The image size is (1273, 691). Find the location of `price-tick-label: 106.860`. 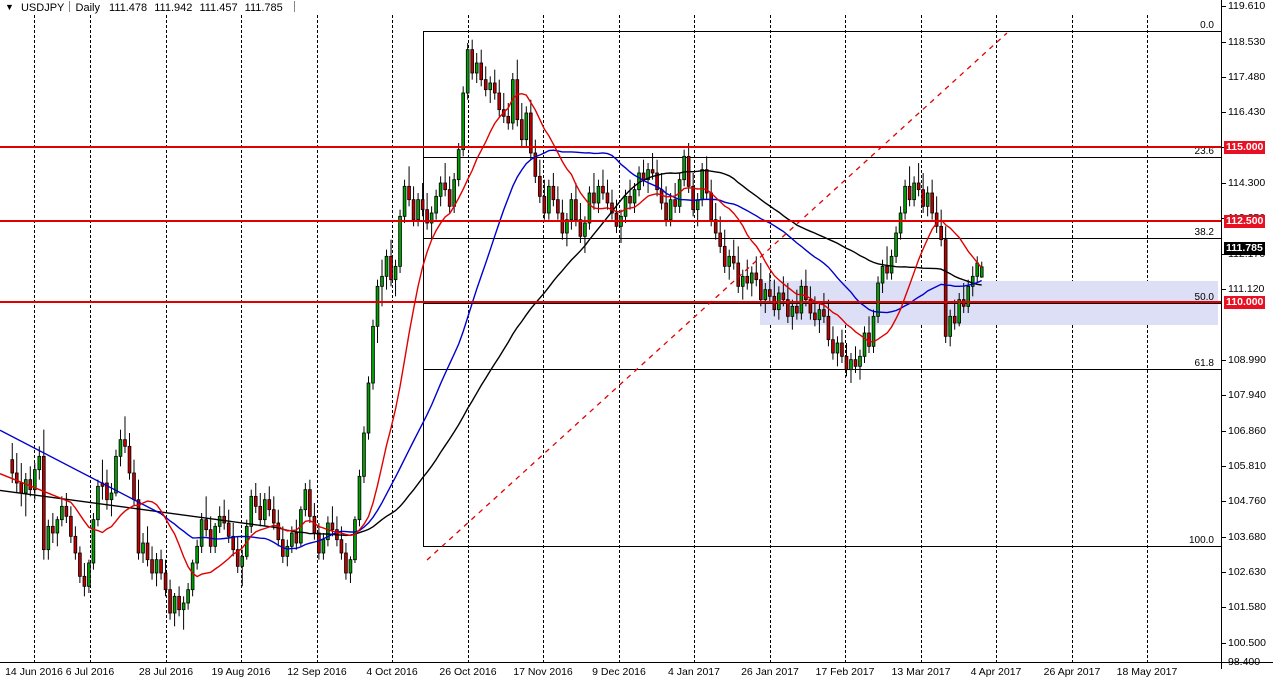

price-tick-label: 106.860 is located at coordinates (1247, 431).